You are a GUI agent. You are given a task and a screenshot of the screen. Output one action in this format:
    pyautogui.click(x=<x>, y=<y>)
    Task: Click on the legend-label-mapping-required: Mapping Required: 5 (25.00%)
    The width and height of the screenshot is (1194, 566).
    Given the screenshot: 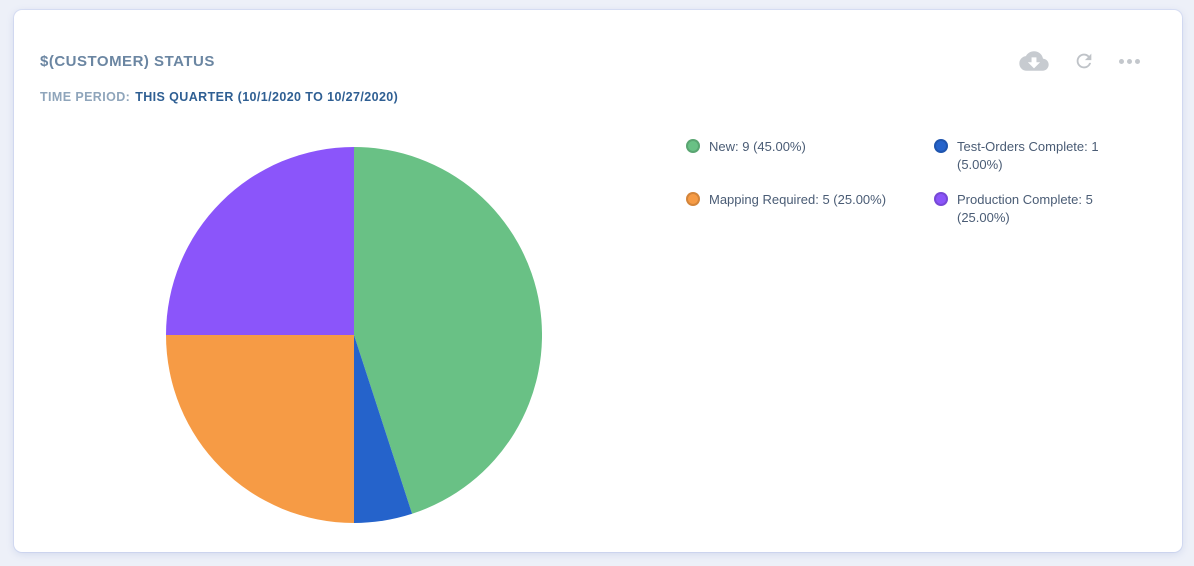 What is the action you would take?
    pyautogui.click(x=798, y=200)
    